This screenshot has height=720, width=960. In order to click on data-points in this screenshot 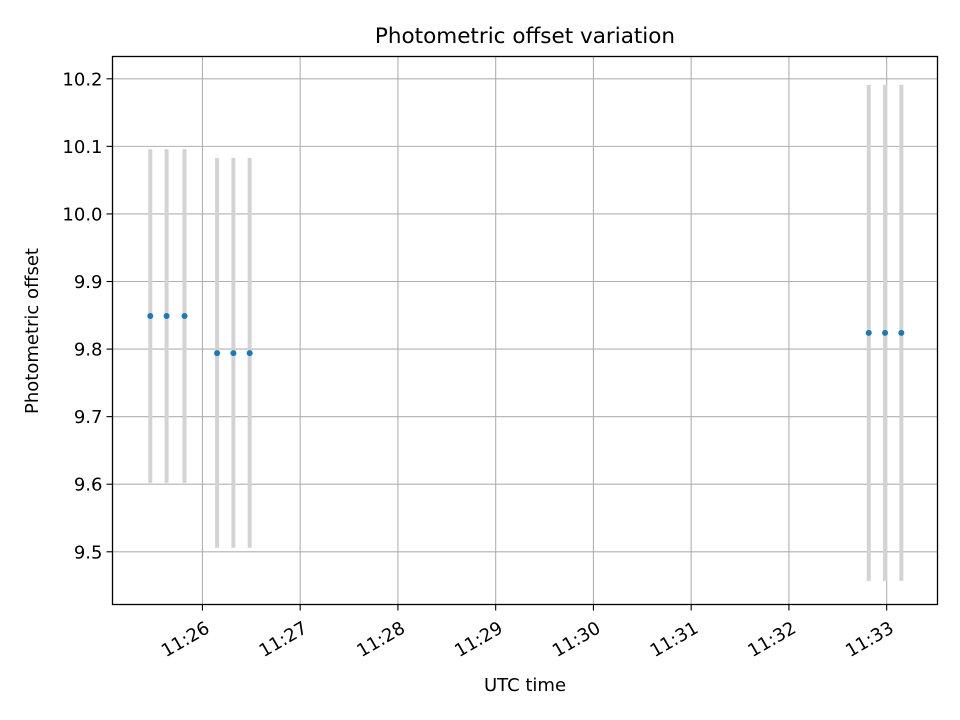, I will do `click(526, 334)`.